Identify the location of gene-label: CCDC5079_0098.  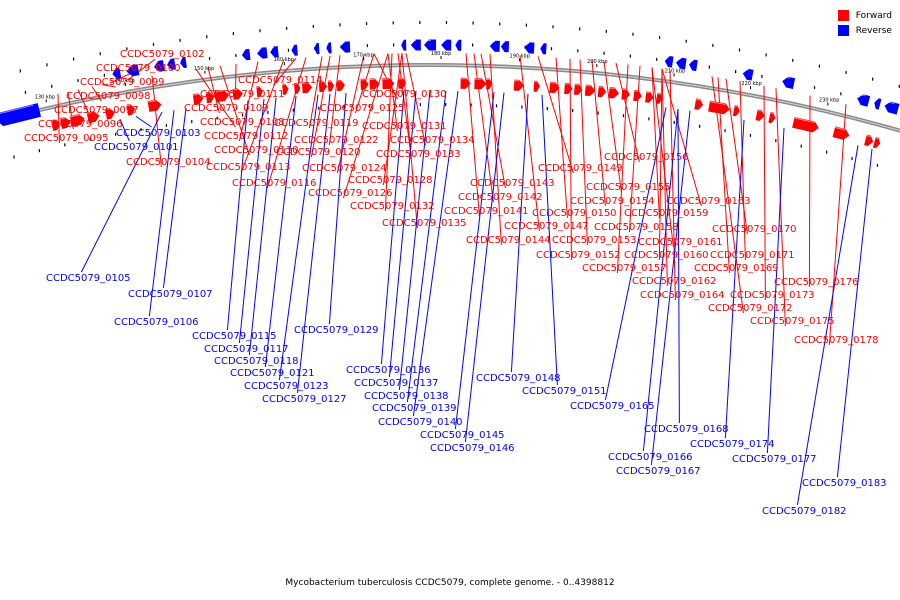
(108, 96).